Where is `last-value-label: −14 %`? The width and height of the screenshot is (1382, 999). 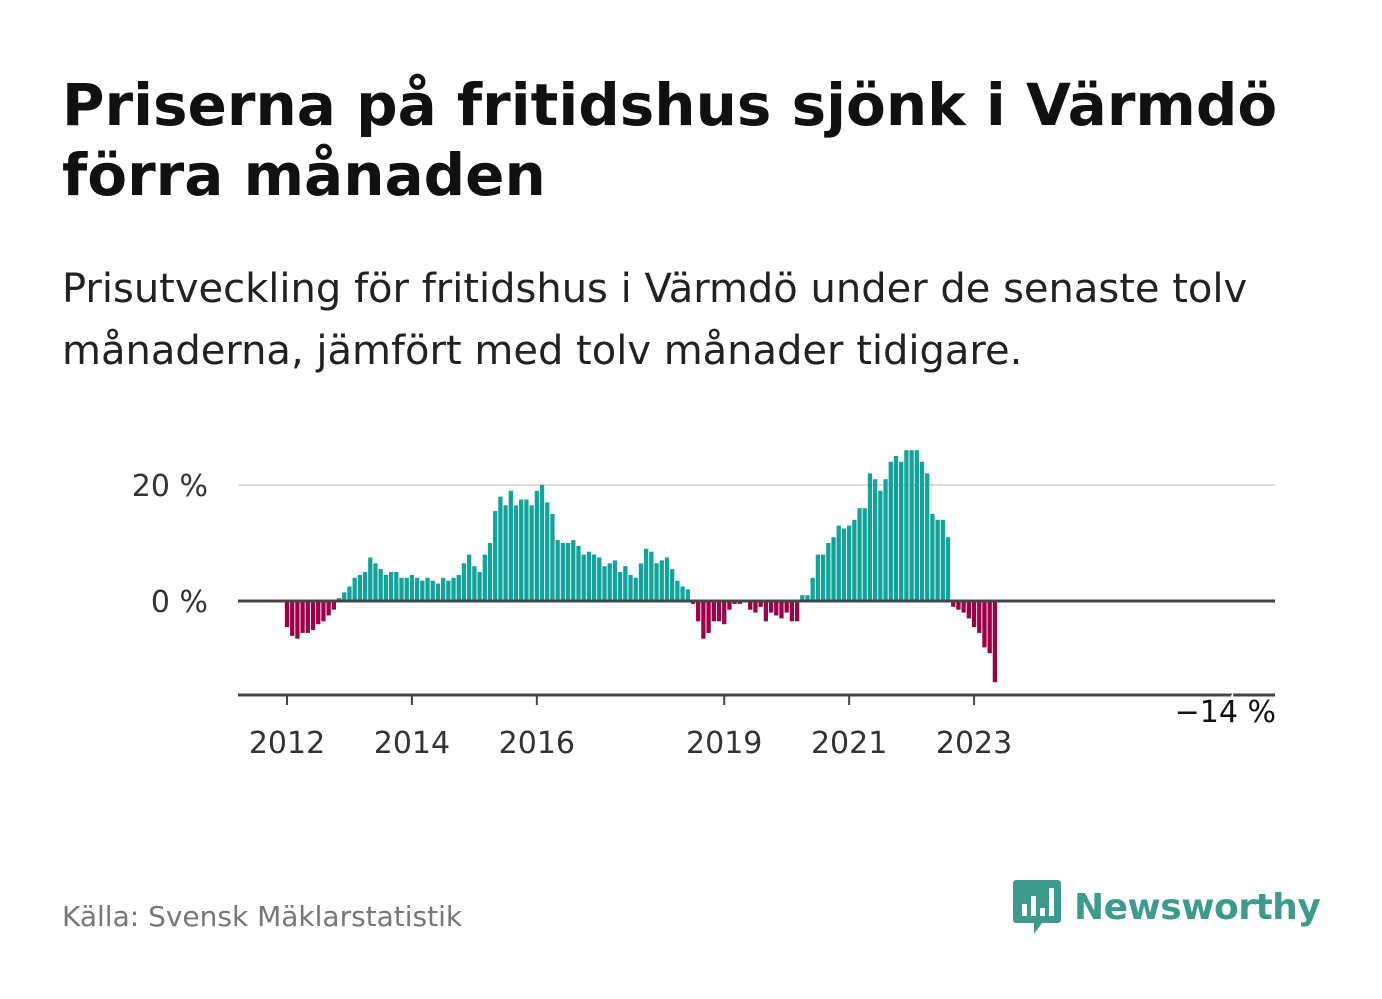 last-value-label: −14 % is located at coordinates (1225, 712).